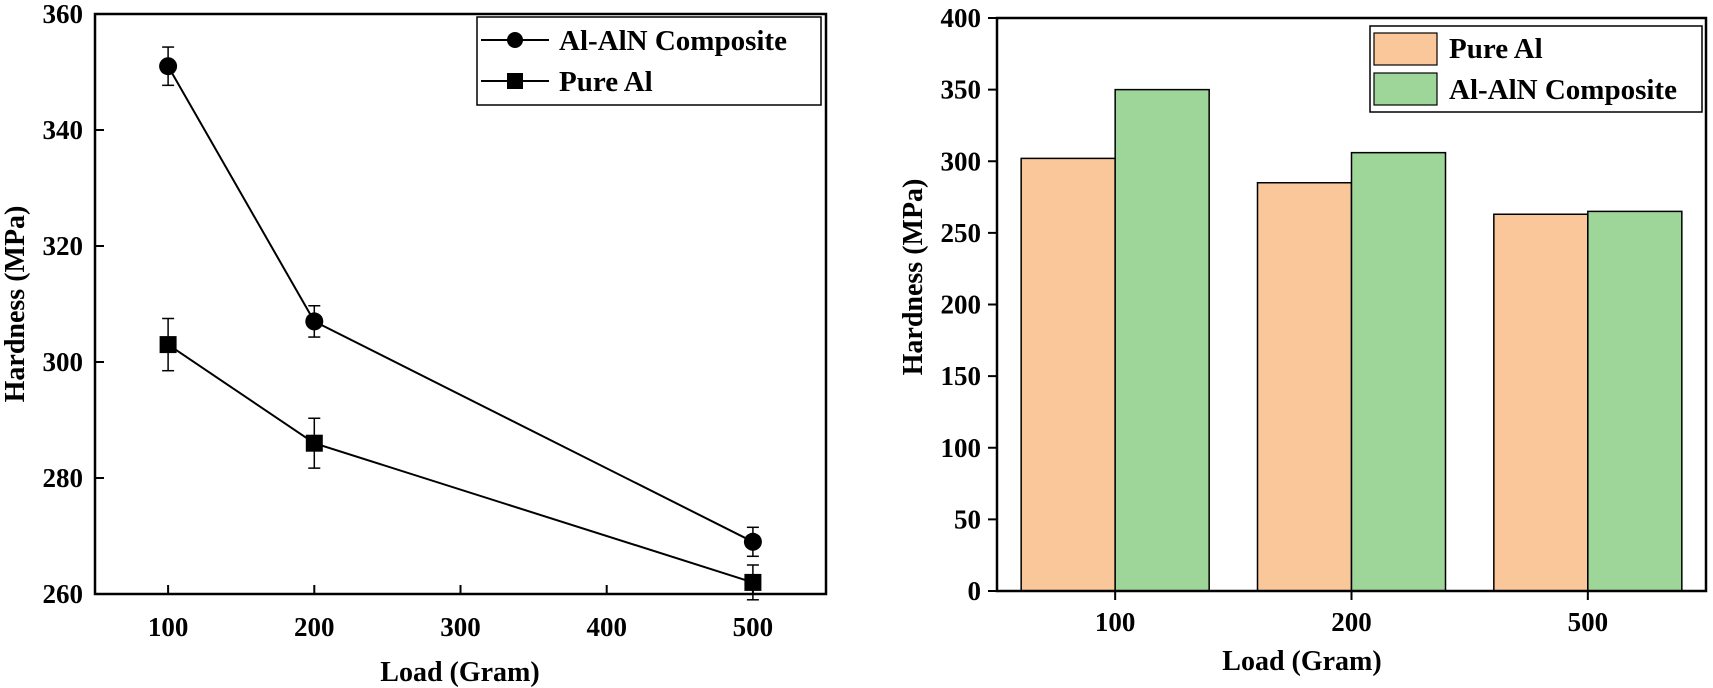  I want to click on series-line-pure-al, so click(460, 463).